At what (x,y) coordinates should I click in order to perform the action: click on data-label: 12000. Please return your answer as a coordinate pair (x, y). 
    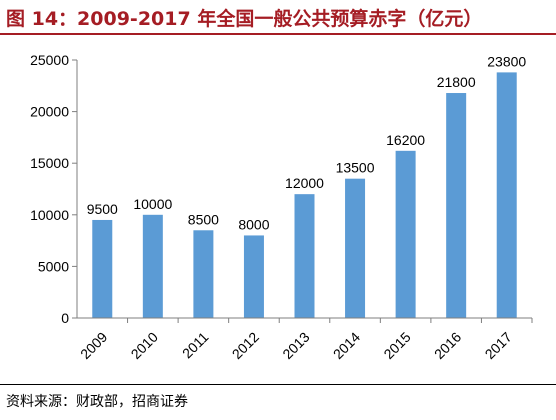
    Looking at the image, I should click on (304, 183).